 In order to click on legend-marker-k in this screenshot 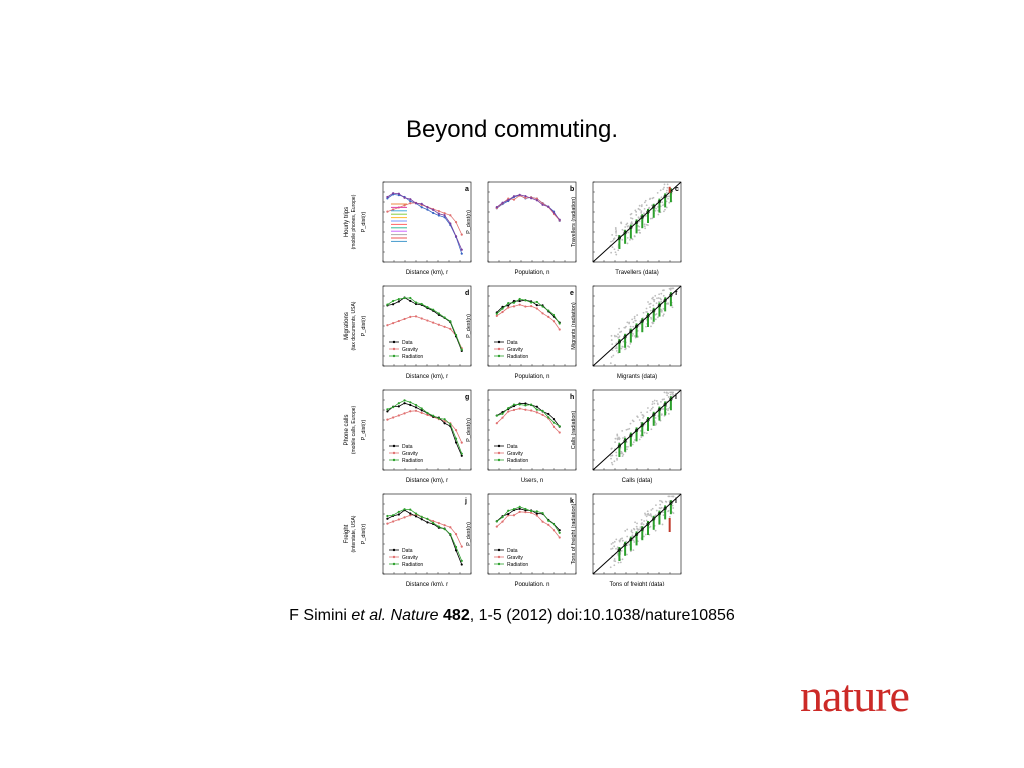, I will do `click(499, 550)`.